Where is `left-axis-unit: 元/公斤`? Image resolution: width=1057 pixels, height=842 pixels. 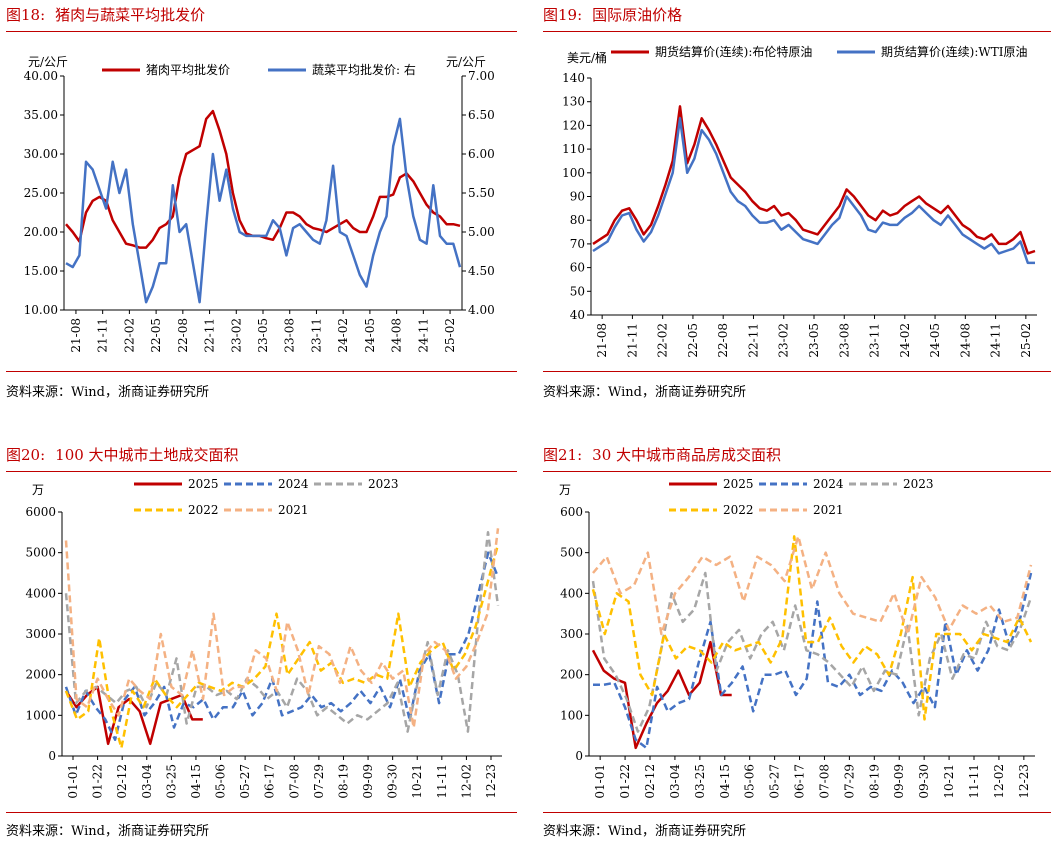 left-axis-unit: 元/公斤 is located at coordinates (48, 62).